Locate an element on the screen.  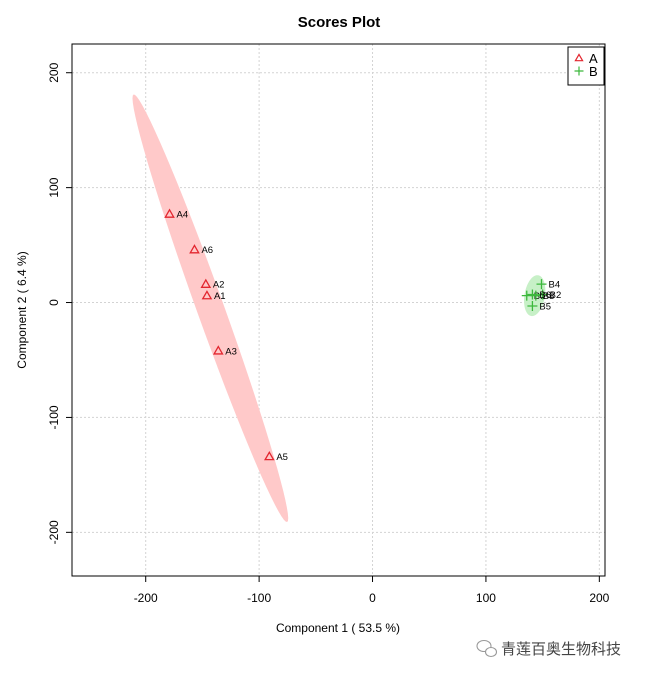
x-tick-label: 200 is located at coordinates (599, 598).